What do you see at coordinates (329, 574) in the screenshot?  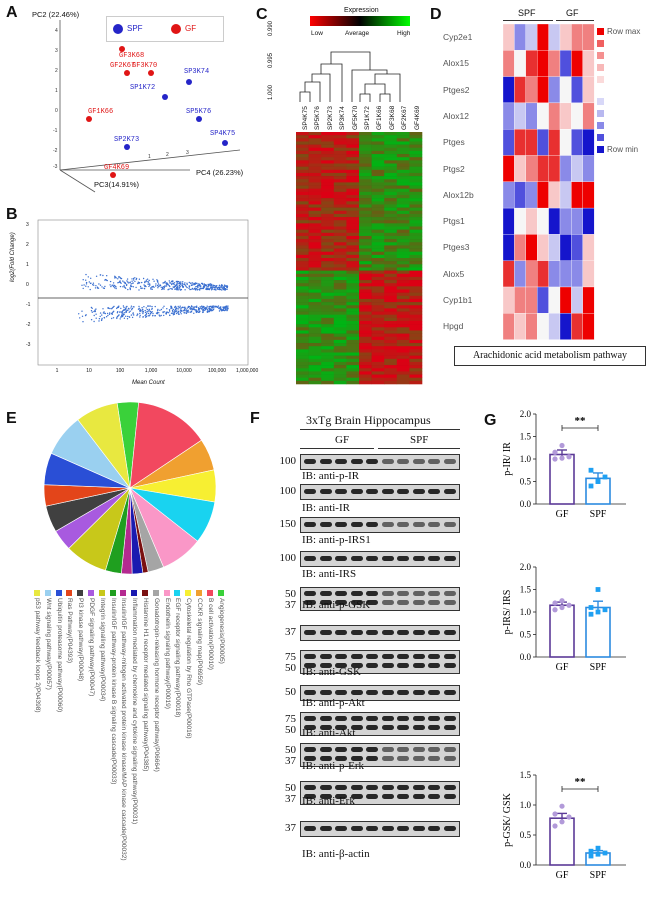 I see `blot-label: IB: anti-IRS` at bounding box center [329, 574].